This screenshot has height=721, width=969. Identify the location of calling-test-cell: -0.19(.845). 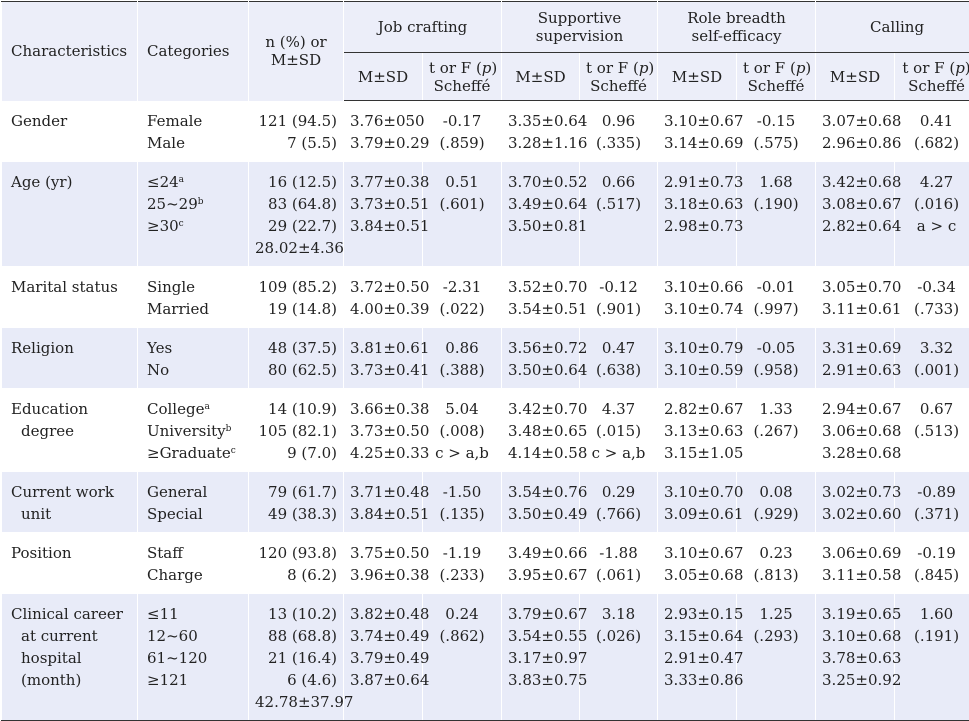
(932, 563).